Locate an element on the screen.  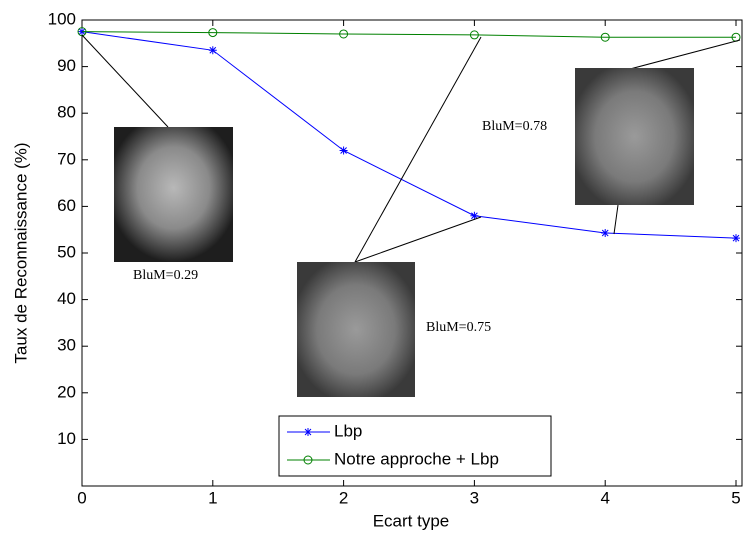
annotation: BluM=0.29 is located at coordinates (165, 275).